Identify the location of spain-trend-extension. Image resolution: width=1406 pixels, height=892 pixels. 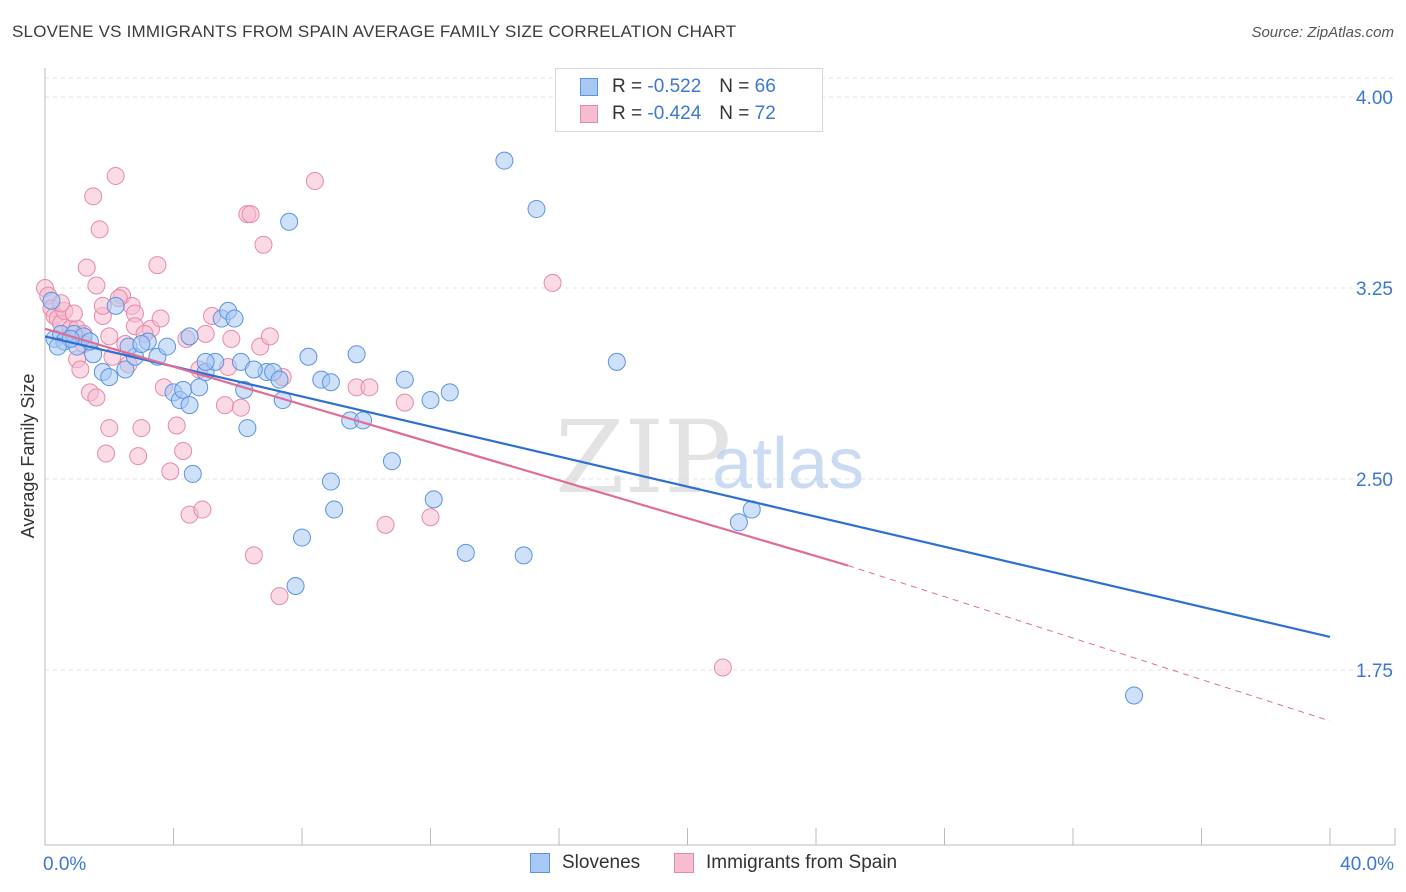
(1089, 643).